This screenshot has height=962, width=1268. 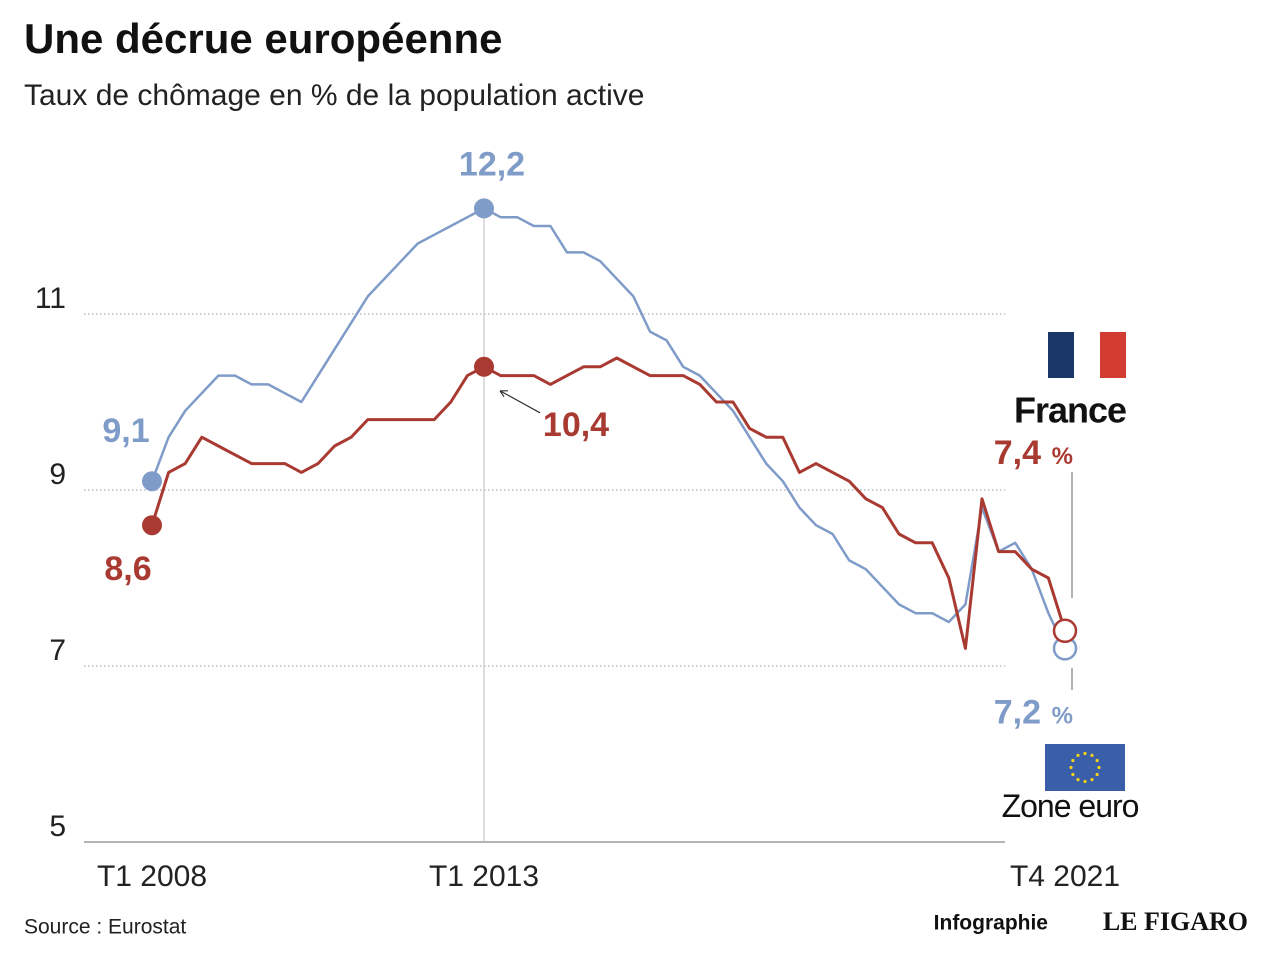 I want to click on brand: LE FIGARO, so click(x=1175, y=921).